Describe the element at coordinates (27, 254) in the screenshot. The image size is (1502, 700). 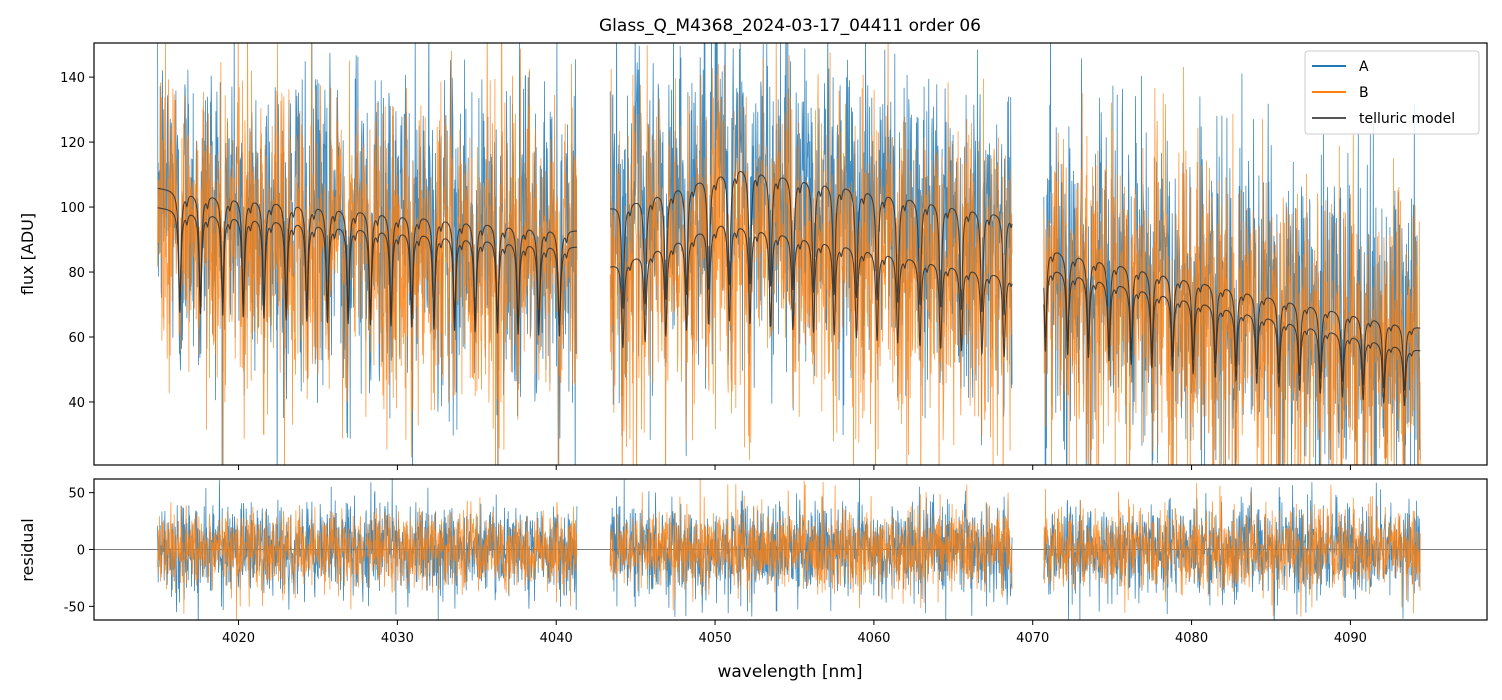
I see `y-axis-label-flux: flux [ADU]` at that location.